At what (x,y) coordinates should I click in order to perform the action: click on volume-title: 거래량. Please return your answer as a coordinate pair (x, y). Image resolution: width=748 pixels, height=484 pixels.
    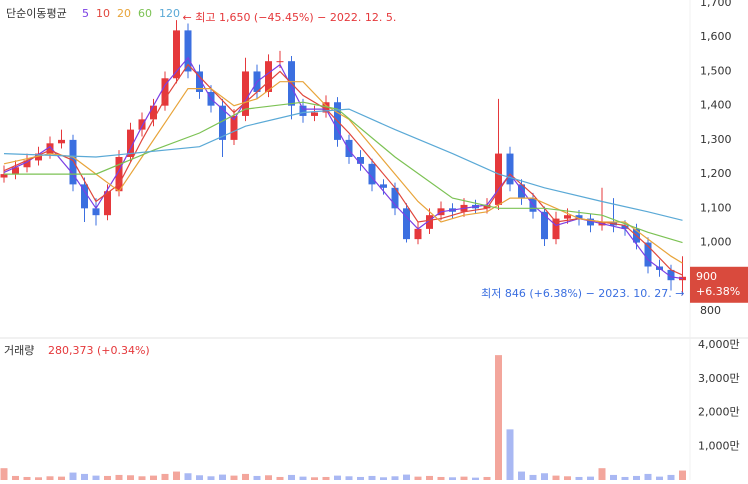
    Looking at the image, I should click on (19, 350).